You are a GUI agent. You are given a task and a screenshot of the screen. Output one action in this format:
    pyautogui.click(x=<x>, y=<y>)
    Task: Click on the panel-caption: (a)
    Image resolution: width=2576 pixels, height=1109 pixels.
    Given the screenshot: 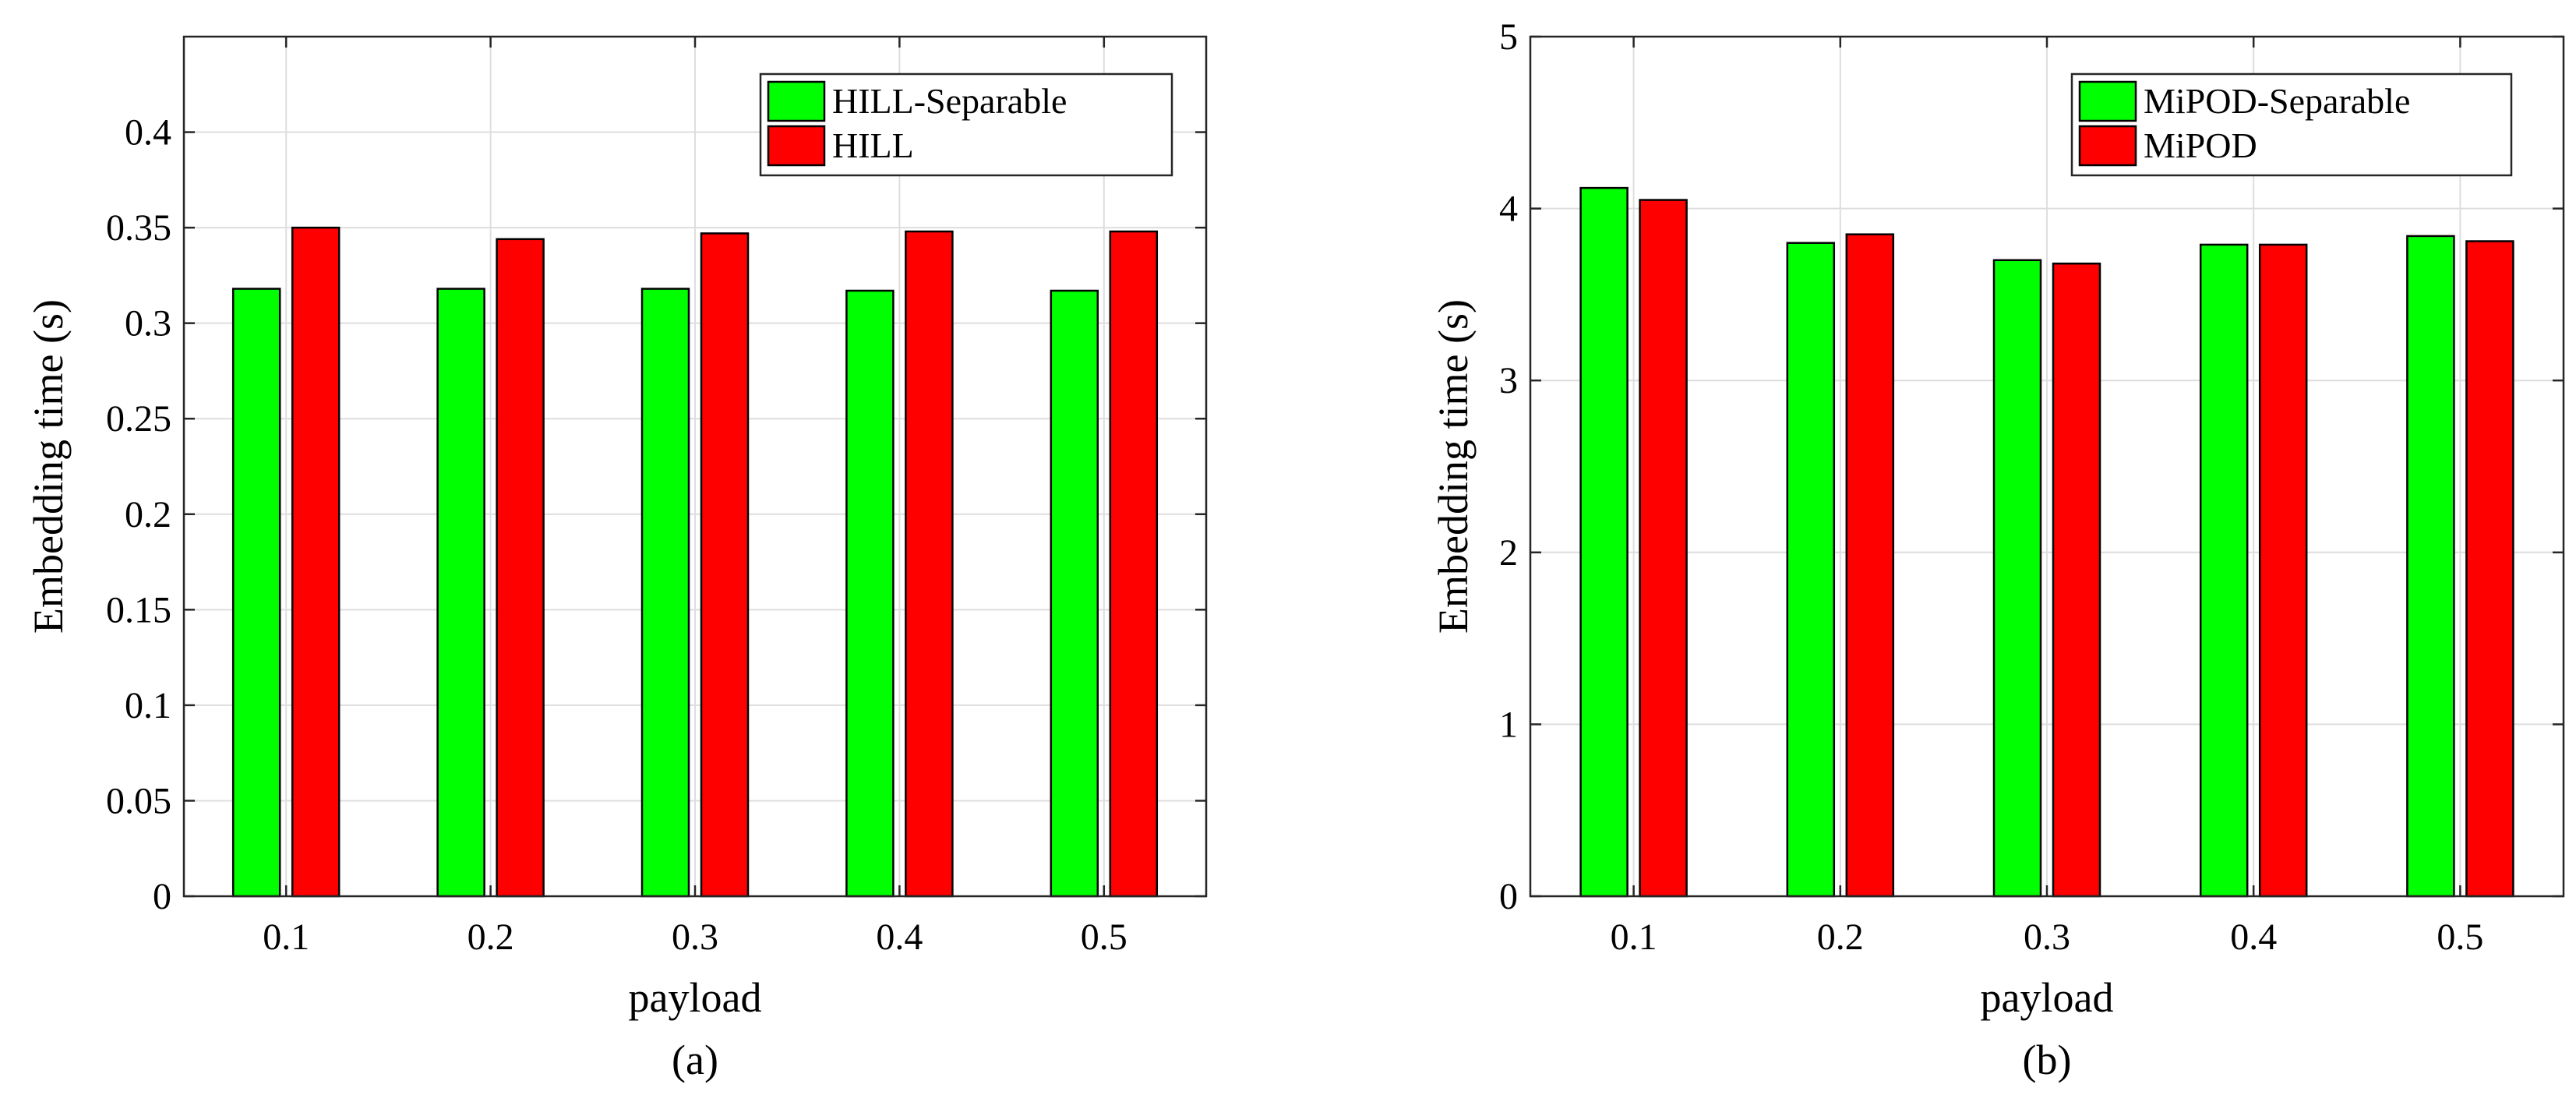 What is the action you would take?
    pyautogui.click(x=695, y=1060)
    